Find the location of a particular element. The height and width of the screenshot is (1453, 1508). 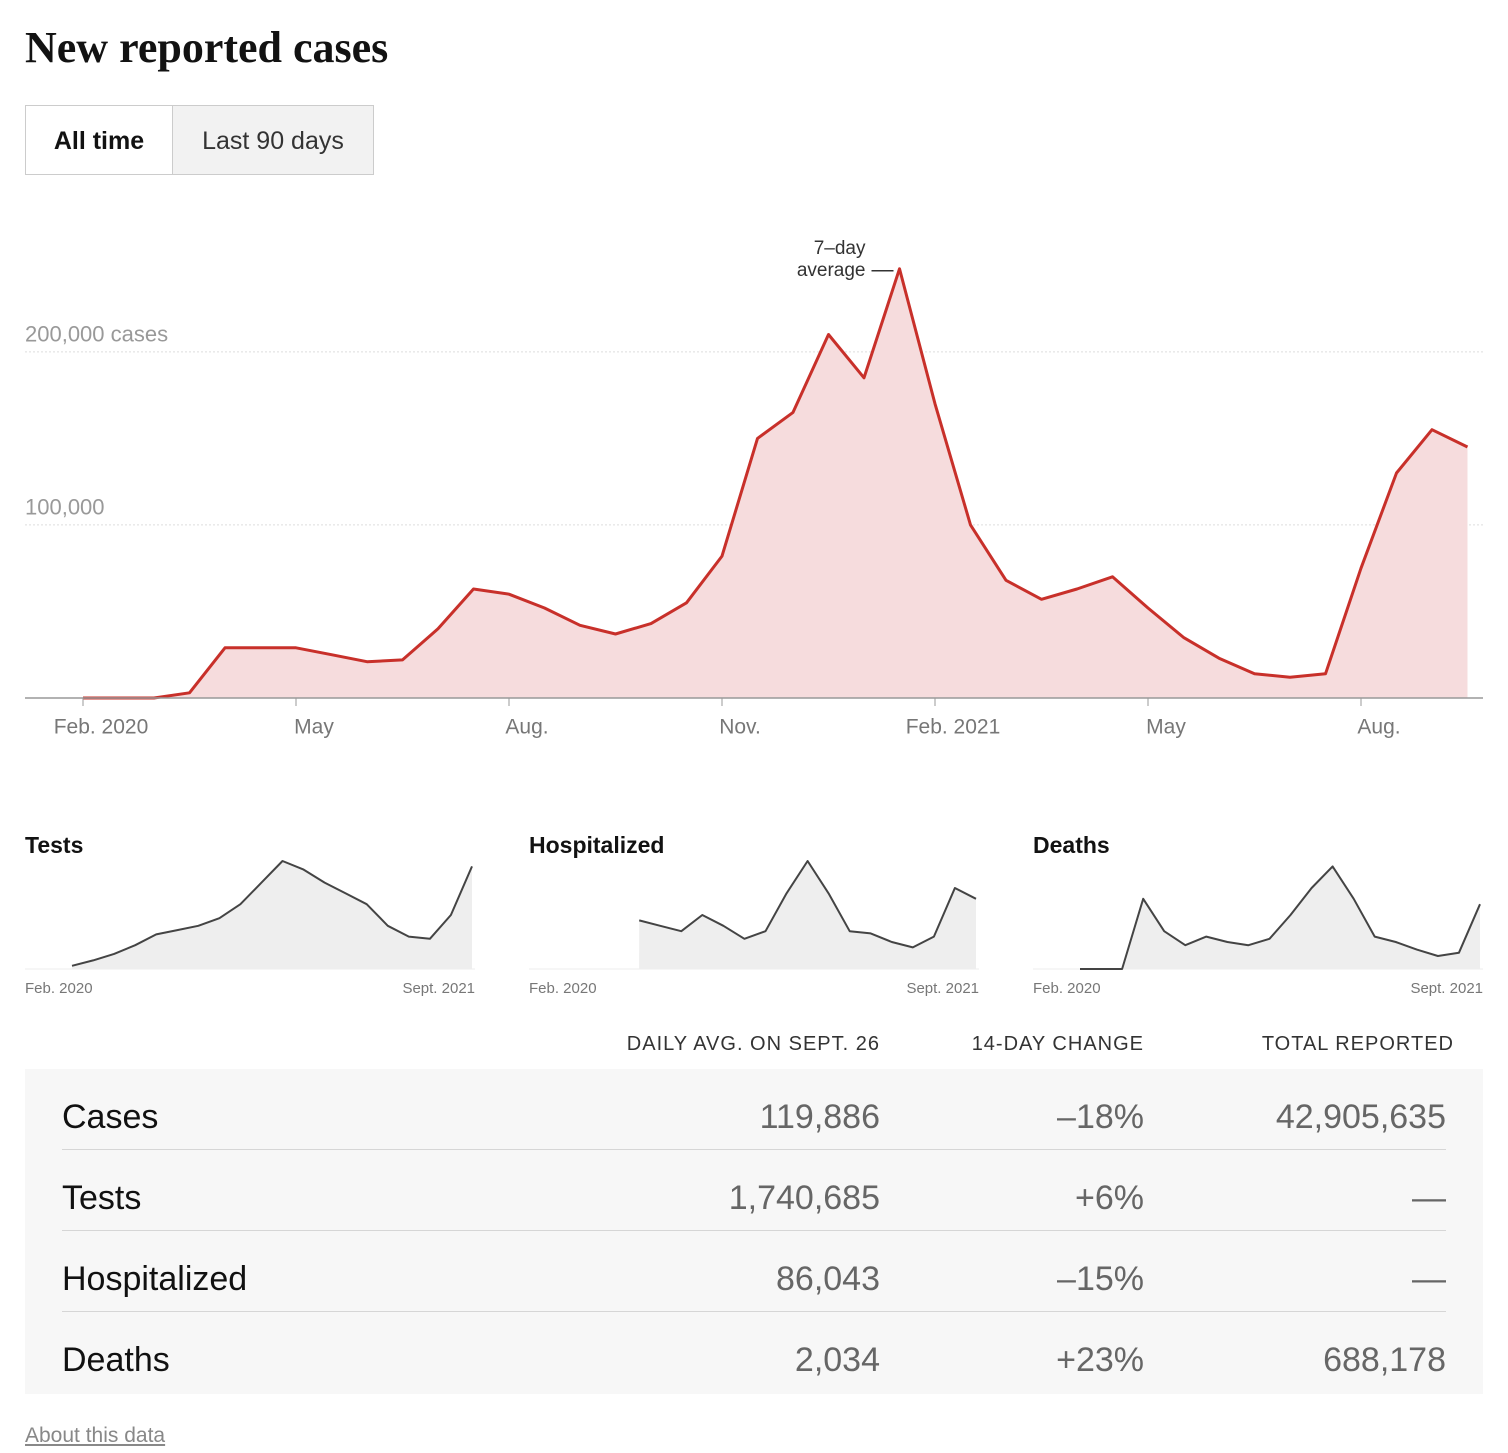

row-label: Hospitalized is located at coordinates (155, 1279).